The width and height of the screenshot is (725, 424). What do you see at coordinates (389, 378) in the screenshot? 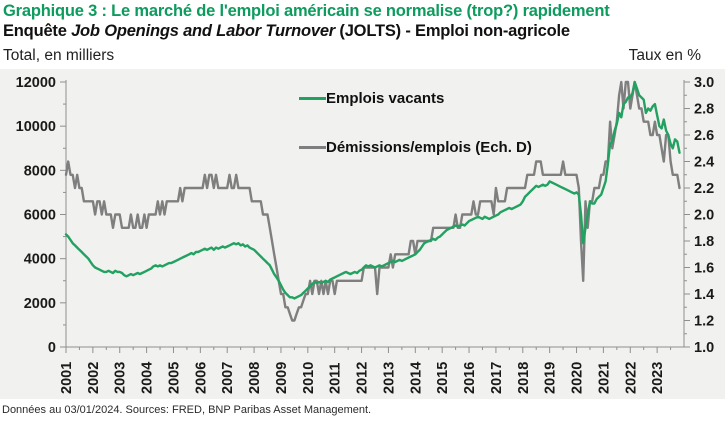
I see `svg-text: 2013` at bounding box center [389, 378].